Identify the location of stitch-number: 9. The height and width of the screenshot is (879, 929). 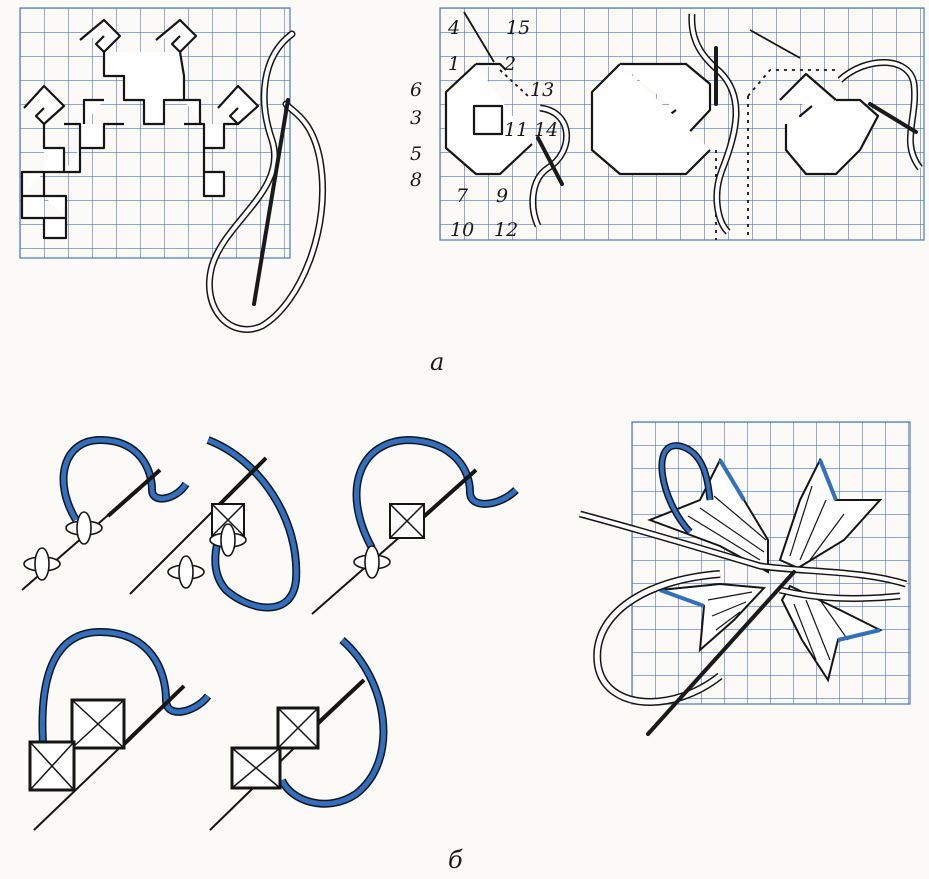
(502, 196).